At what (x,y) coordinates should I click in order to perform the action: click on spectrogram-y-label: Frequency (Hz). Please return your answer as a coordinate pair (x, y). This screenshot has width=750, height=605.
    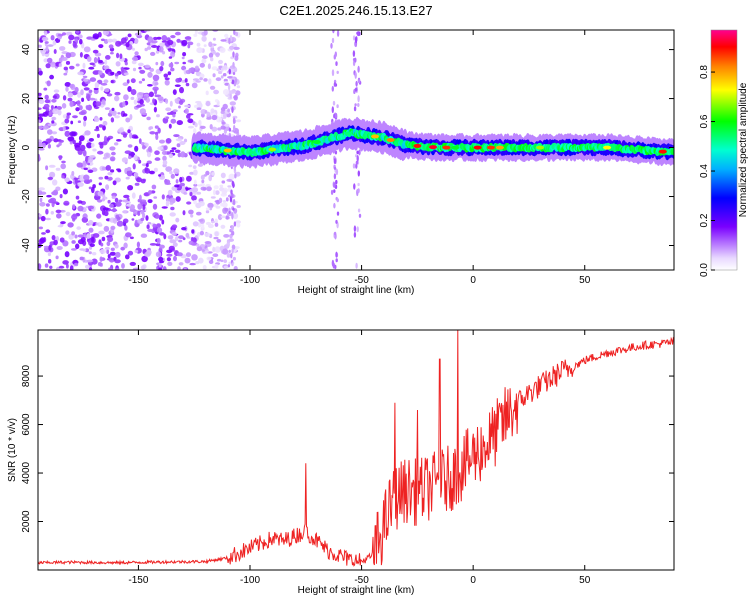
    Looking at the image, I should click on (12, 150).